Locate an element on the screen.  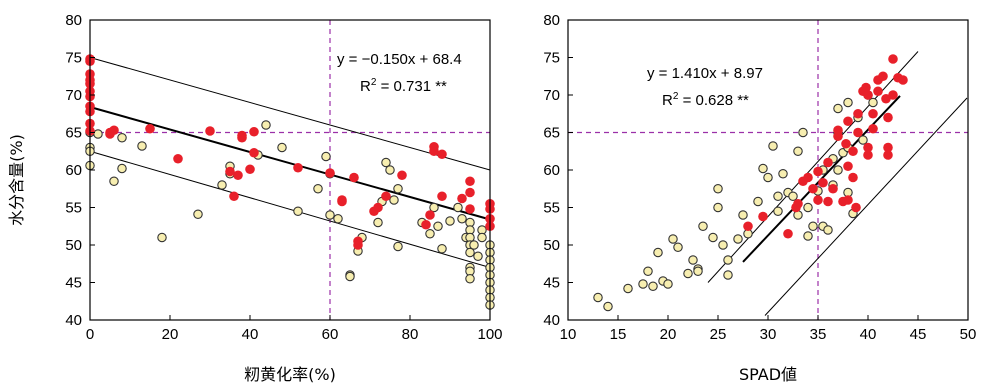
y-tick-label: 55 is located at coordinates (551, 208).